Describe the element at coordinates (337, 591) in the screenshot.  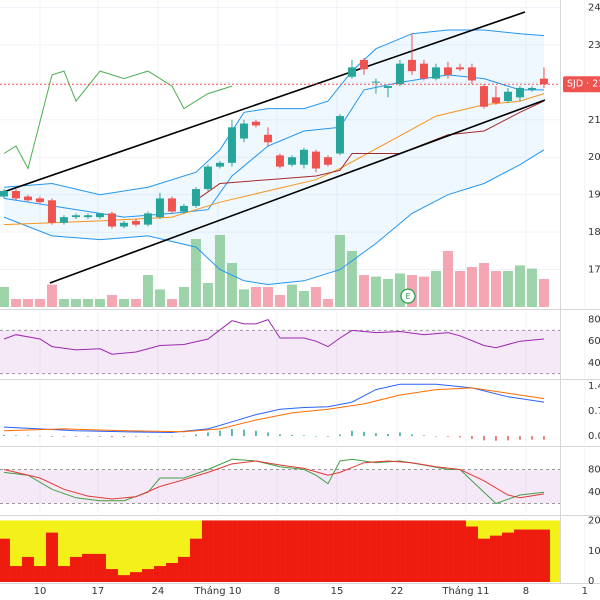
I see `x-tick-label: 15` at that location.